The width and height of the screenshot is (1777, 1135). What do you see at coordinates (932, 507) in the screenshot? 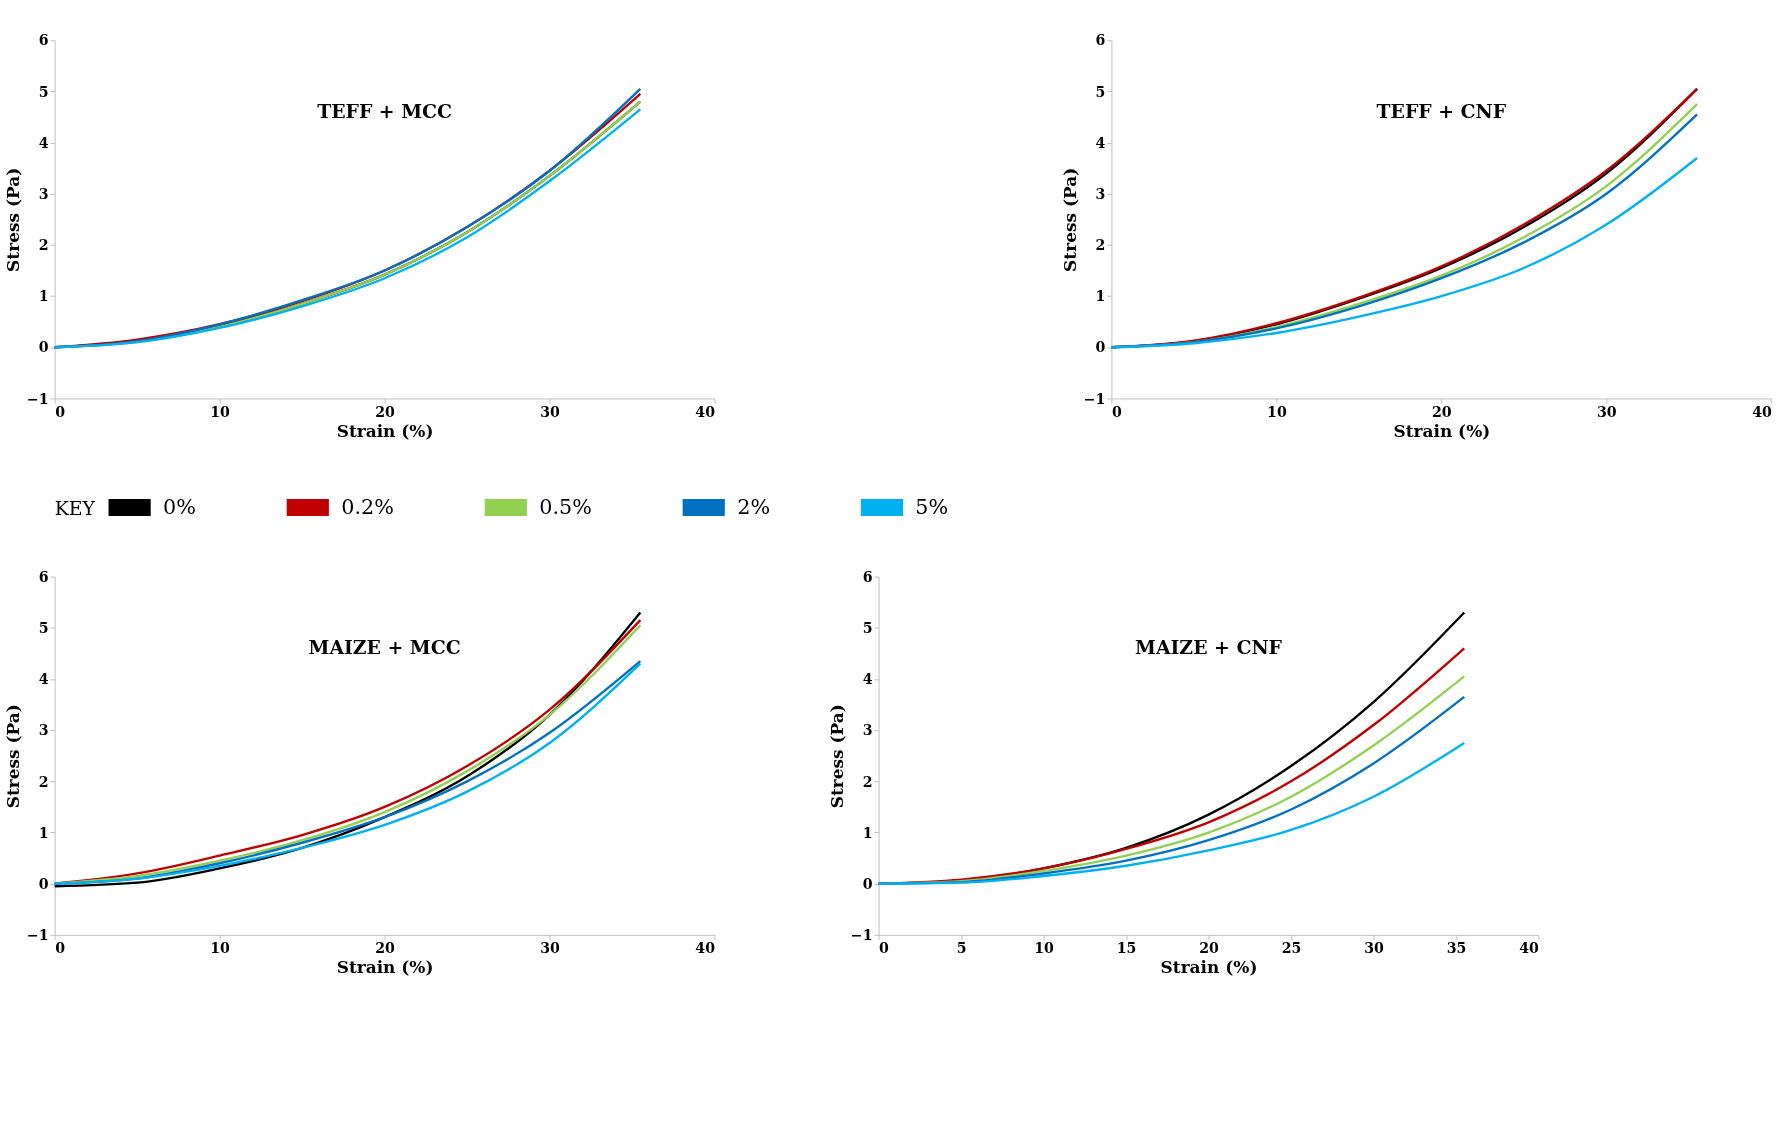
I see `legend-label: 5%` at bounding box center [932, 507].